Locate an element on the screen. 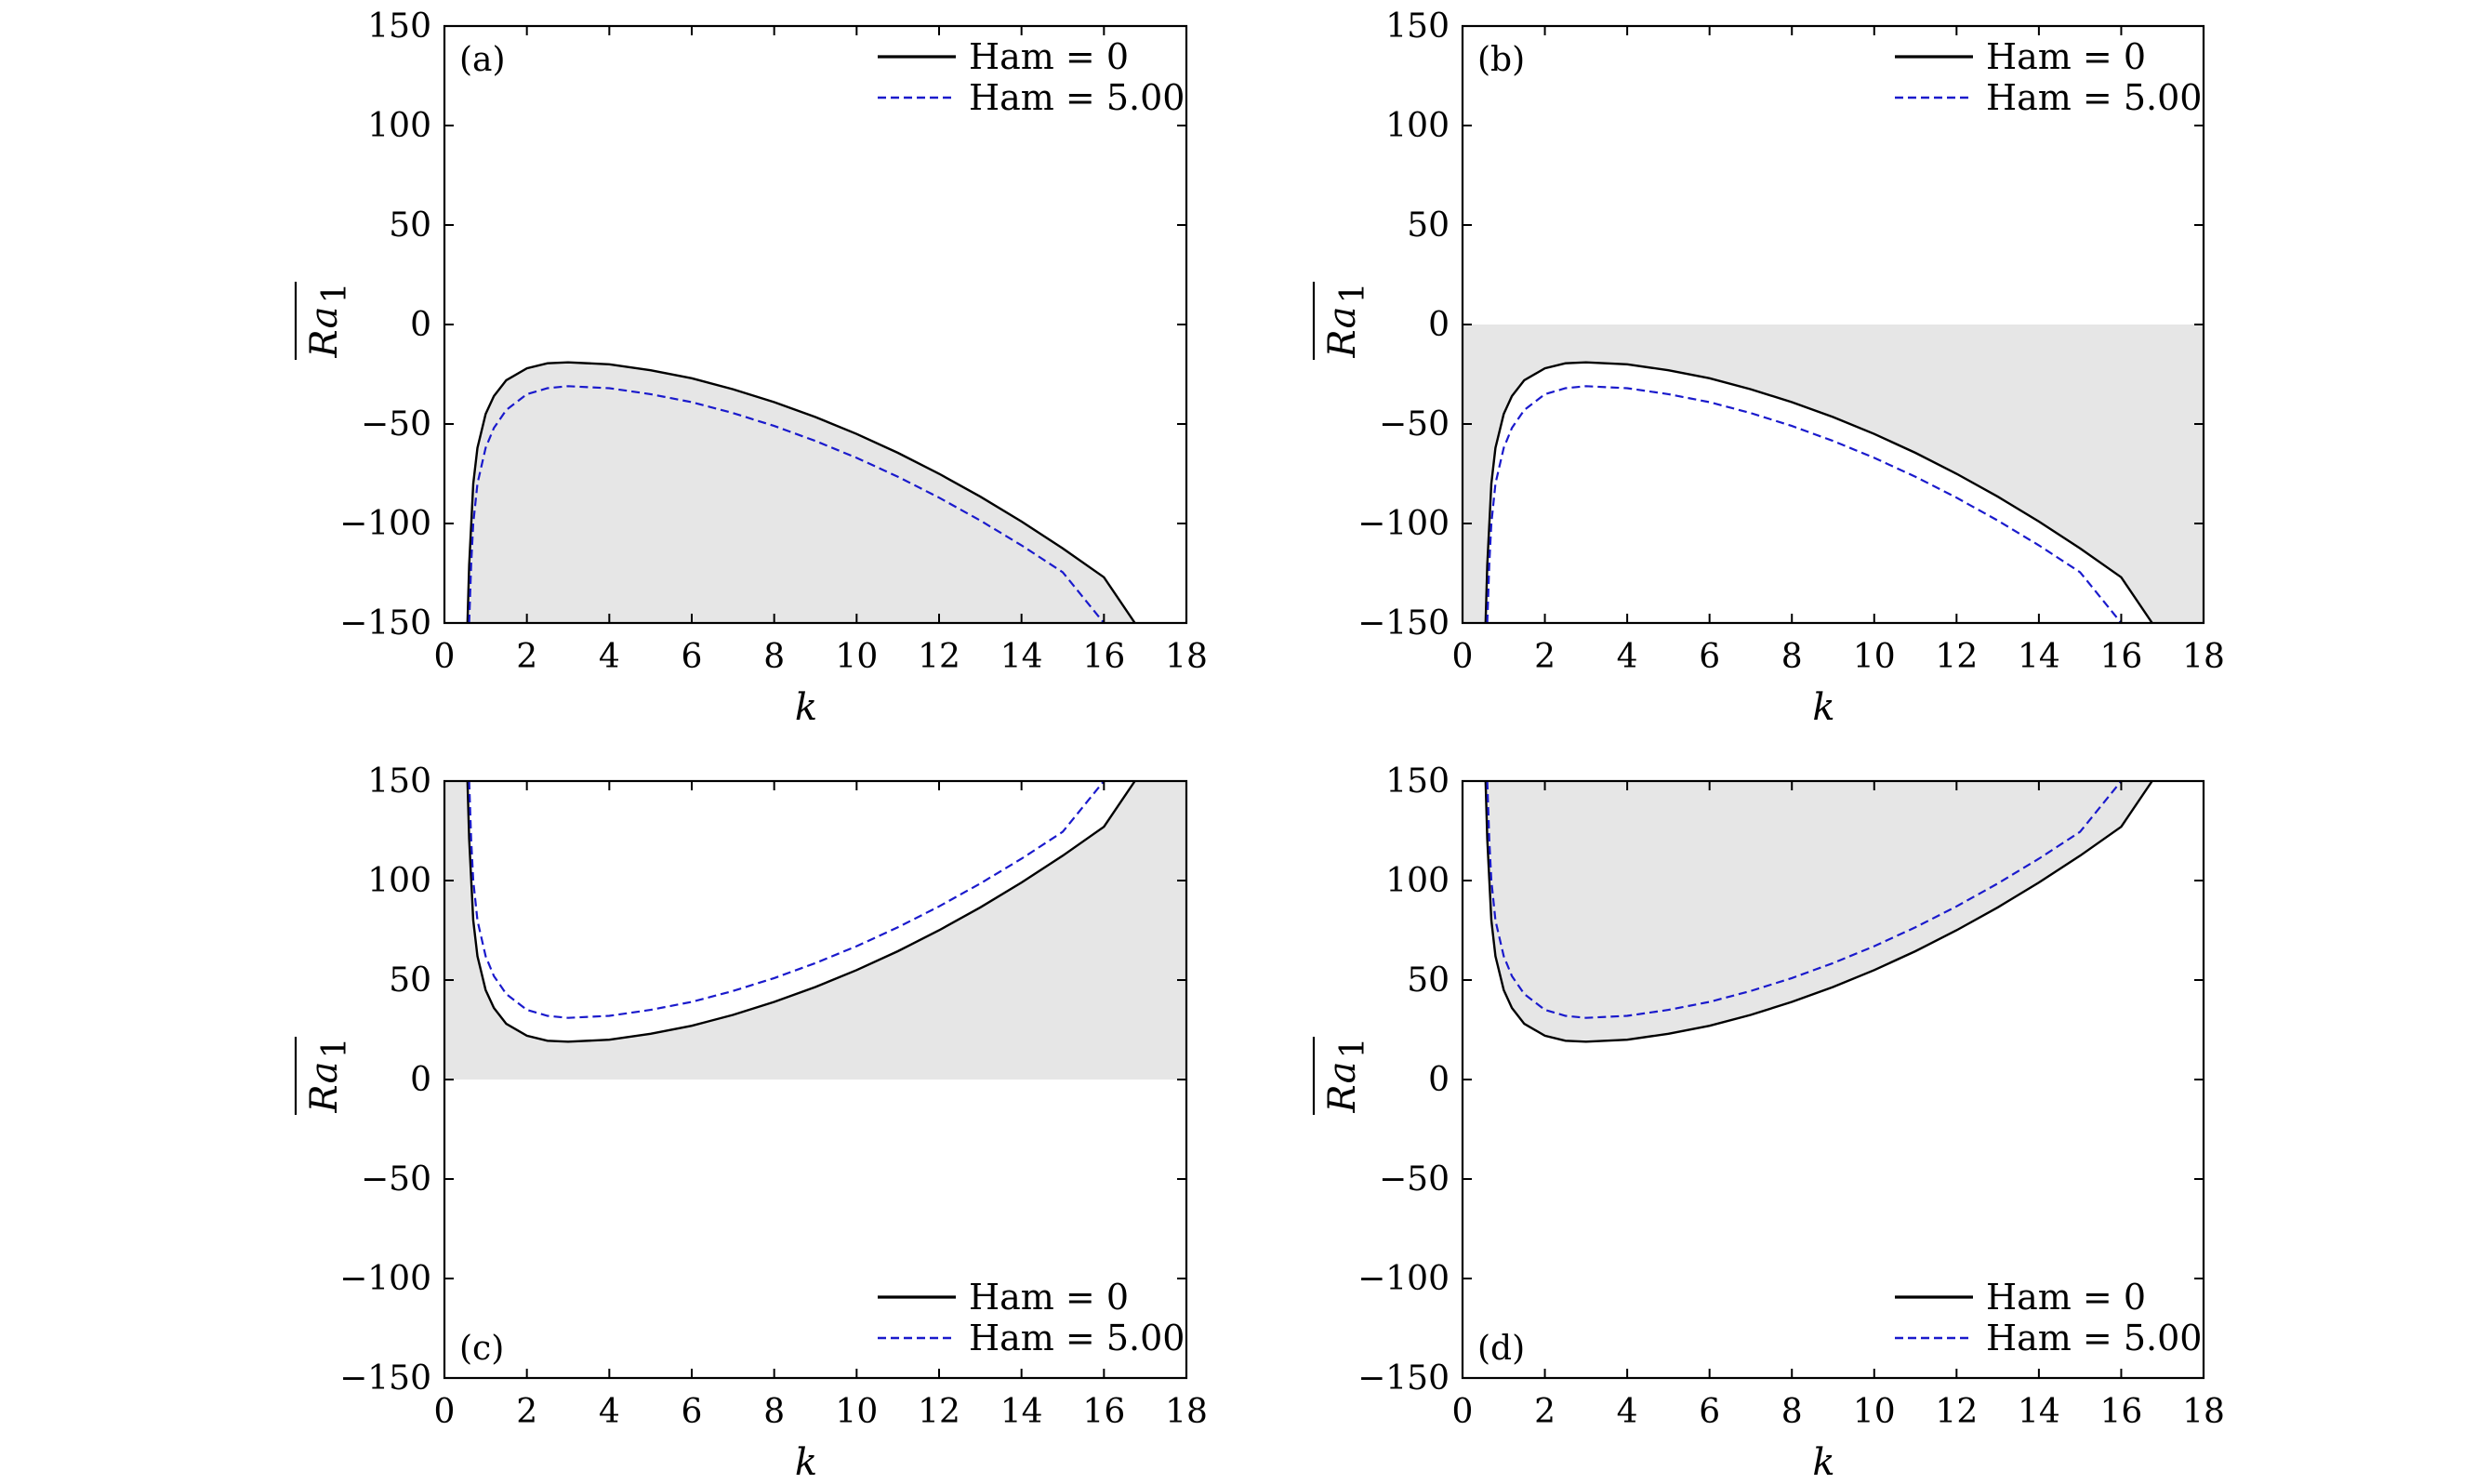  panel-label: (a) is located at coordinates (482, 60).